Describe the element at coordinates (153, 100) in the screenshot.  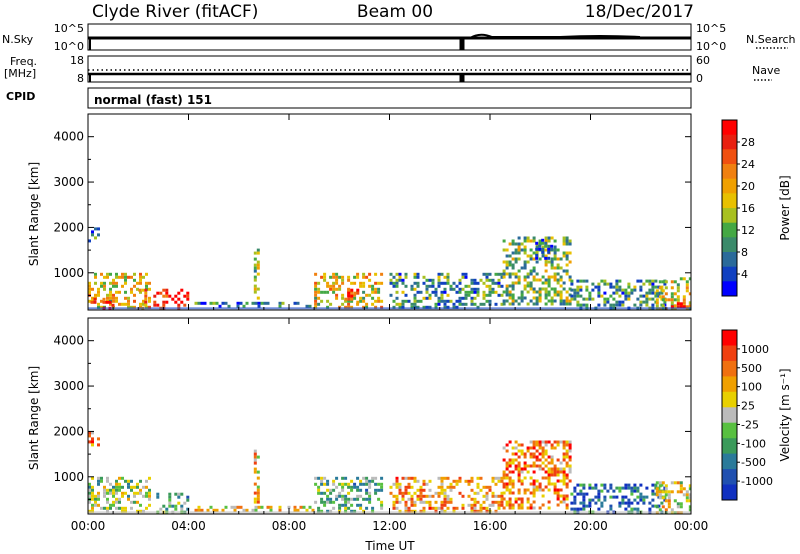
I see `cpid-program: normal (fast) 151` at that location.